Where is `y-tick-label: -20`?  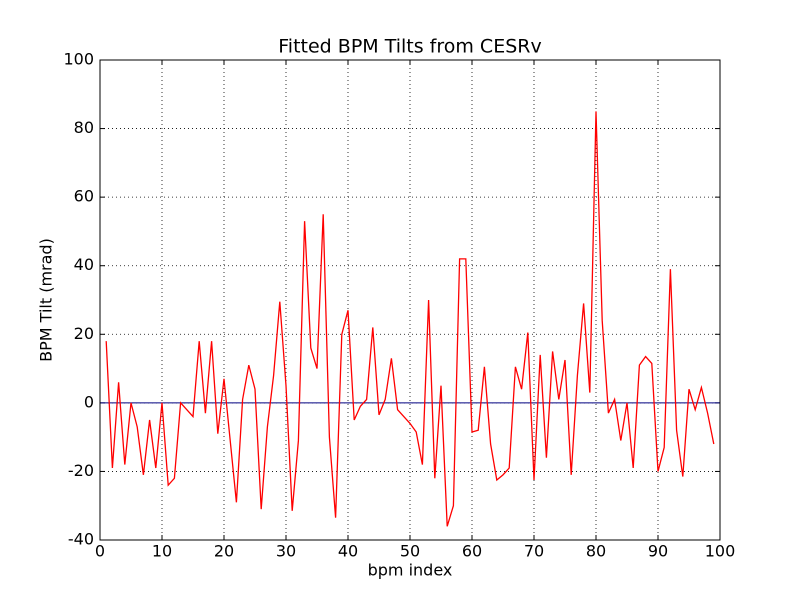 y-tick-label: -20 is located at coordinates (81, 470).